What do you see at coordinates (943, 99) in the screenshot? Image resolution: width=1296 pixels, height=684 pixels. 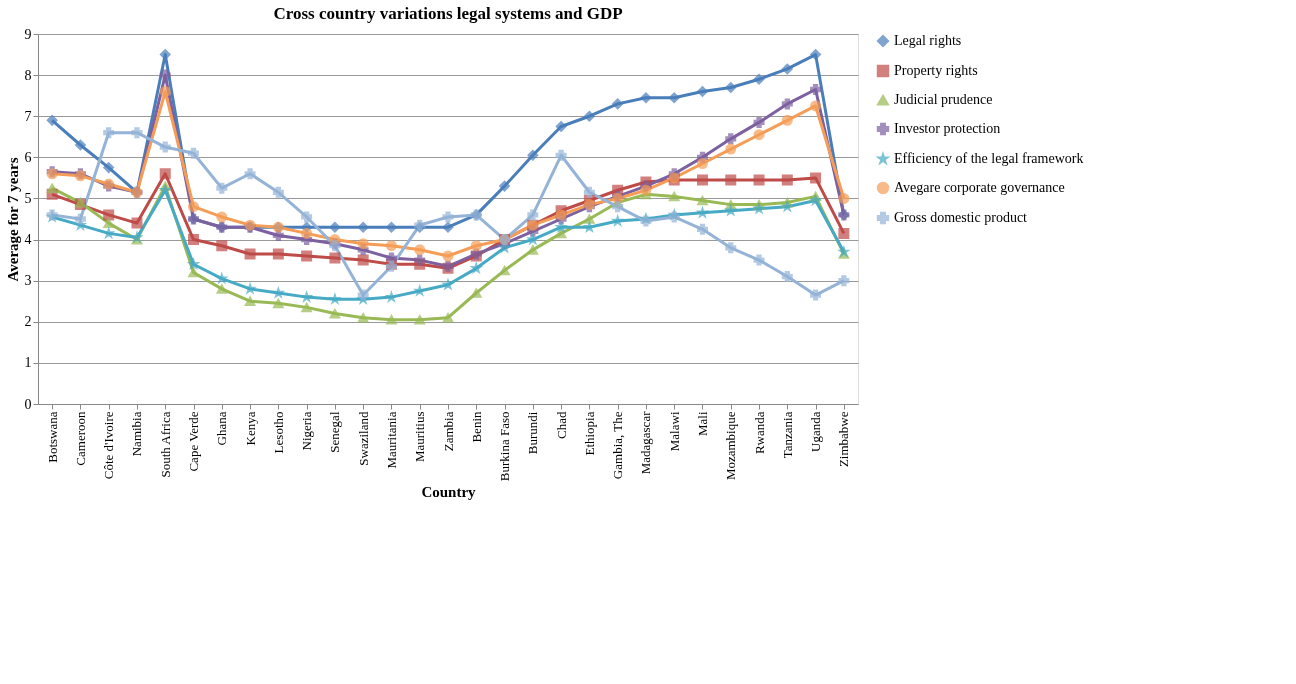 I see `legend-label: Judicial prudence` at bounding box center [943, 99].